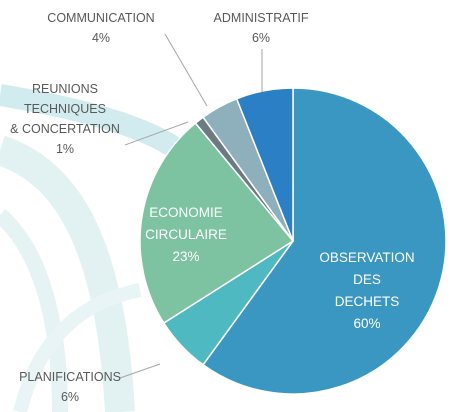  Describe the element at coordinates (186, 256) in the screenshot. I see `value-label: 23%` at that location.